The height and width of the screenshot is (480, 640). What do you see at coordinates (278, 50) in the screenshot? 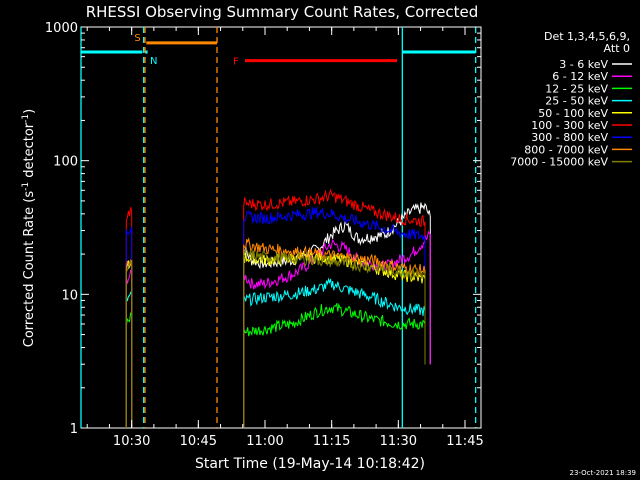
I see `flag-bars: S N F` at bounding box center [278, 50].